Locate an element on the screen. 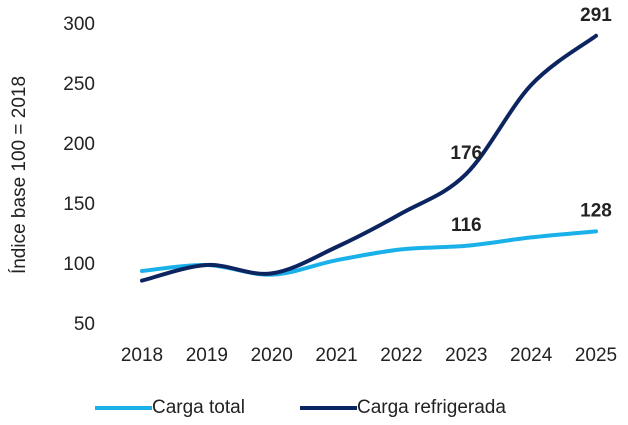 The width and height of the screenshot is (628, 425). x-tick-label: 2018 is located at coordinates (142, 355).